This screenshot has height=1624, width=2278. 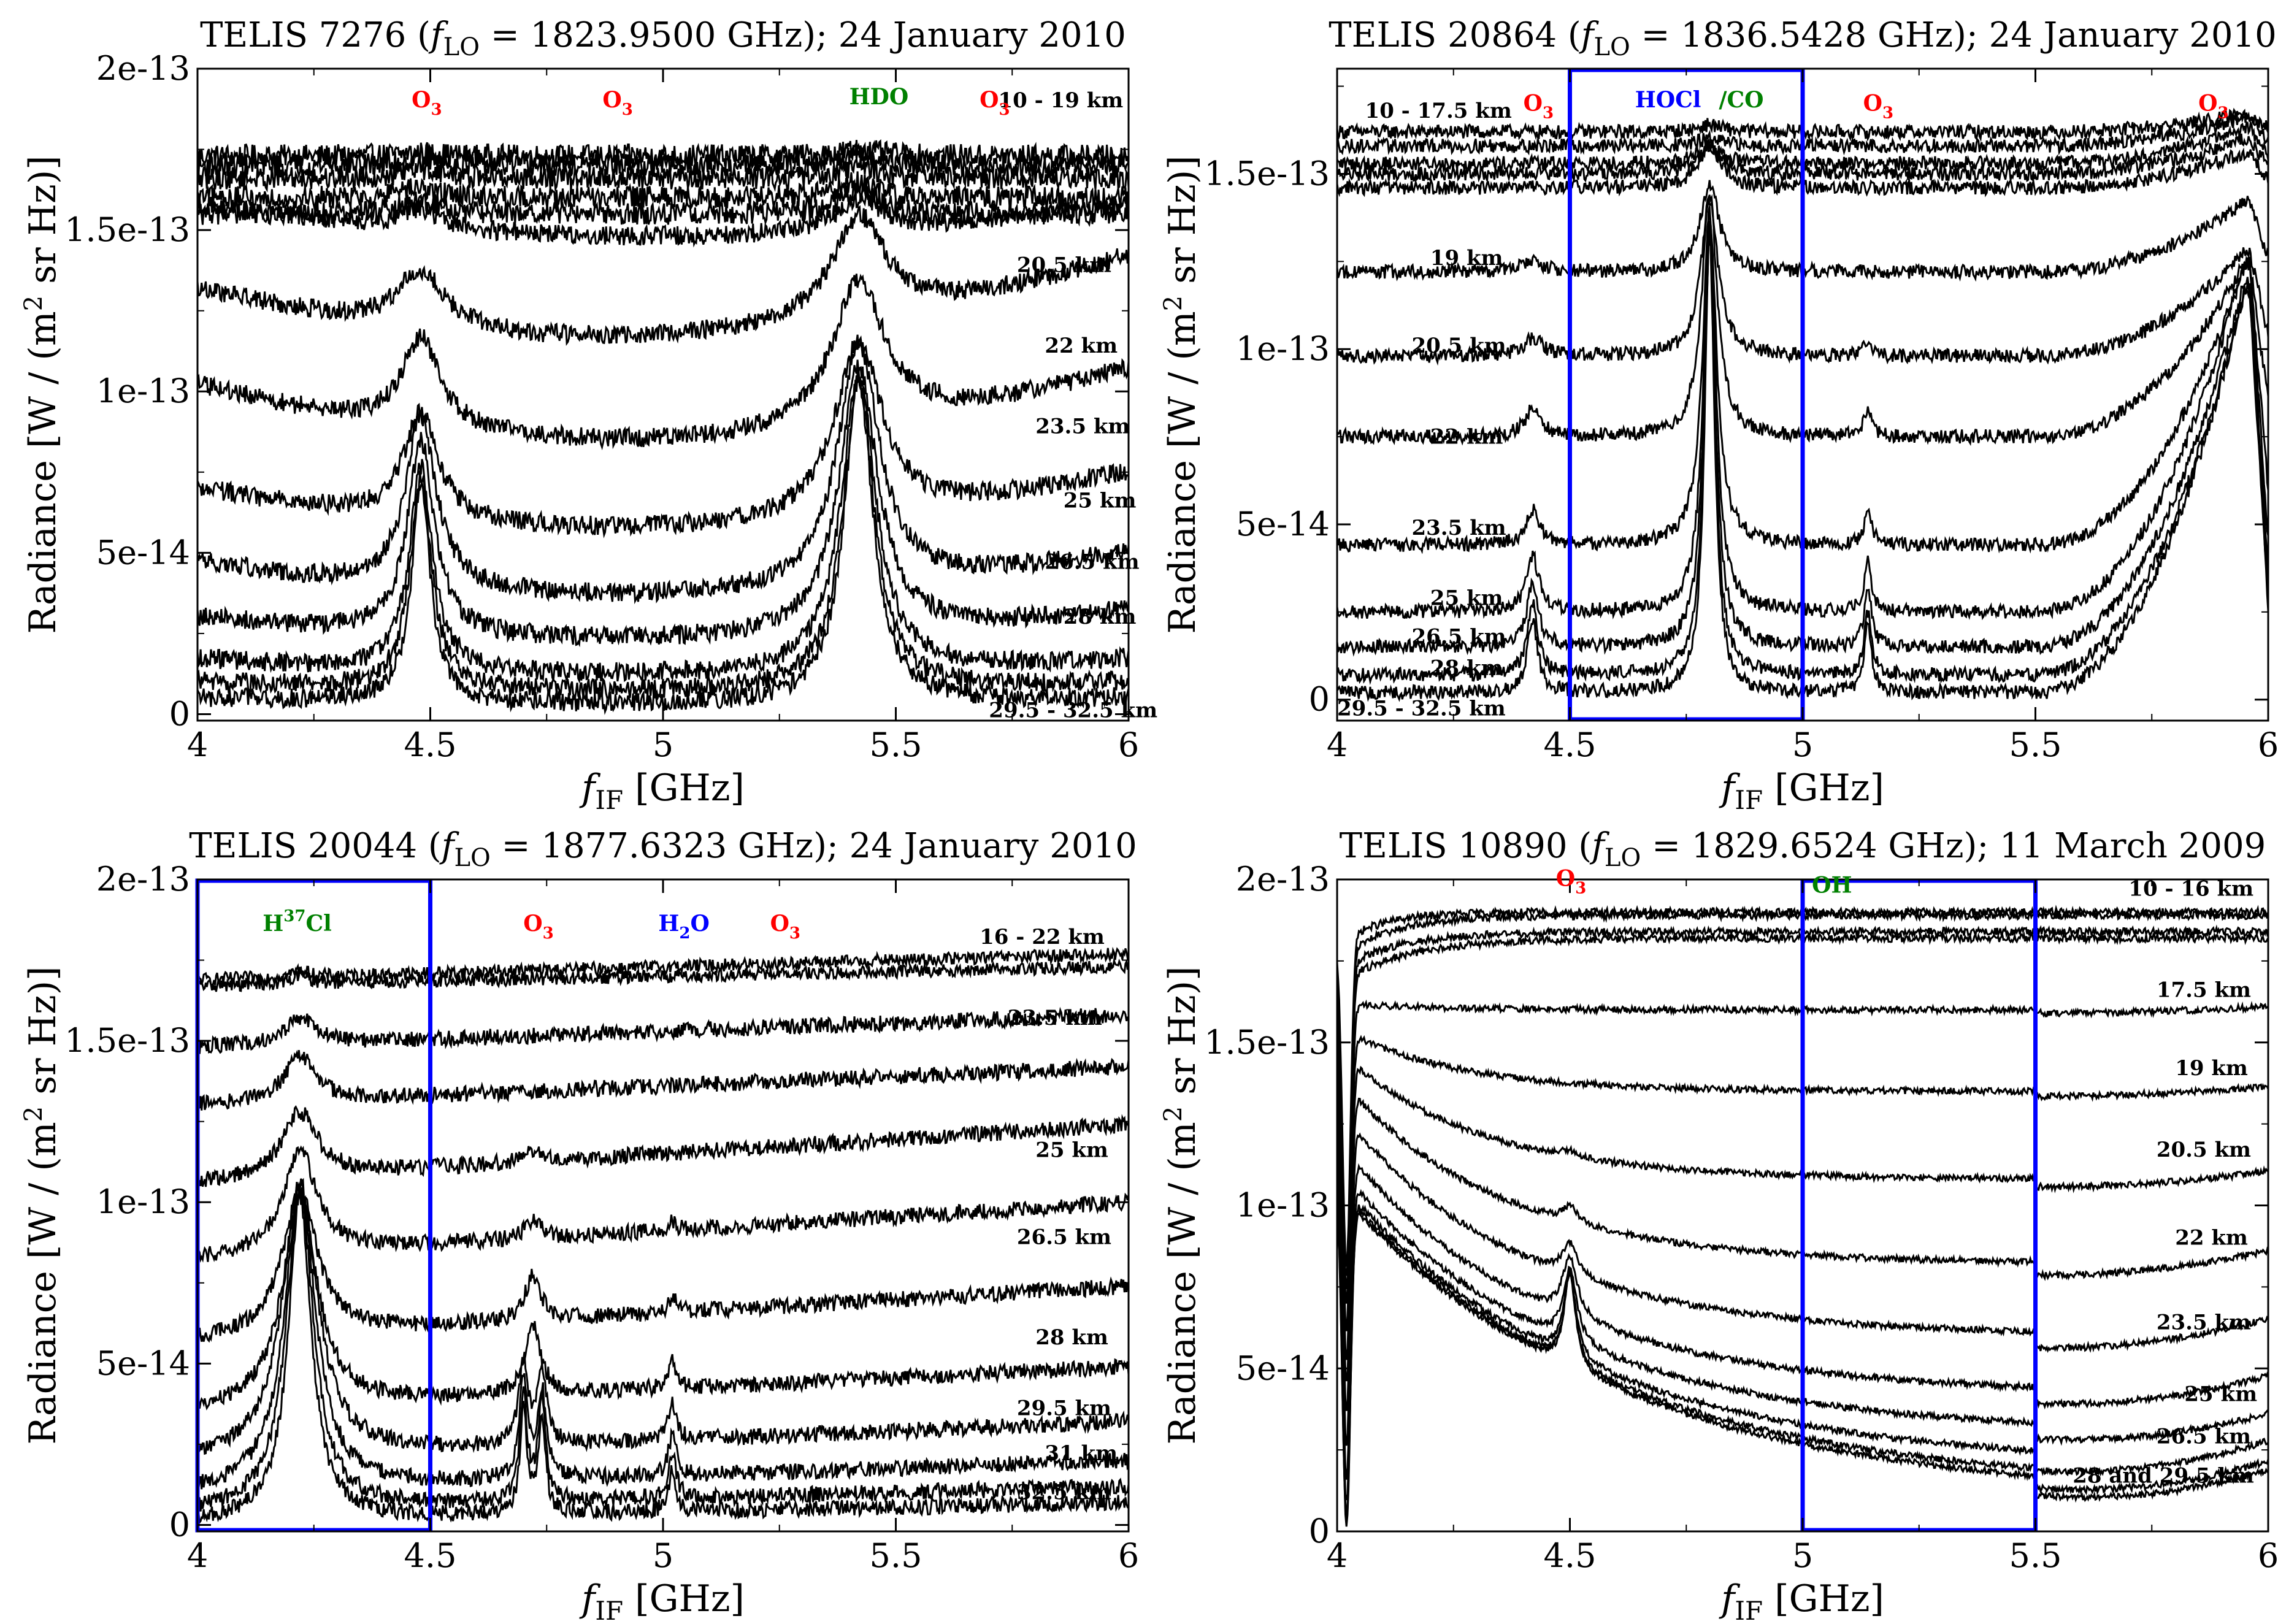 I want to click on altitude-label: 10 - 17.5 km, so click(x=1438, y=111).